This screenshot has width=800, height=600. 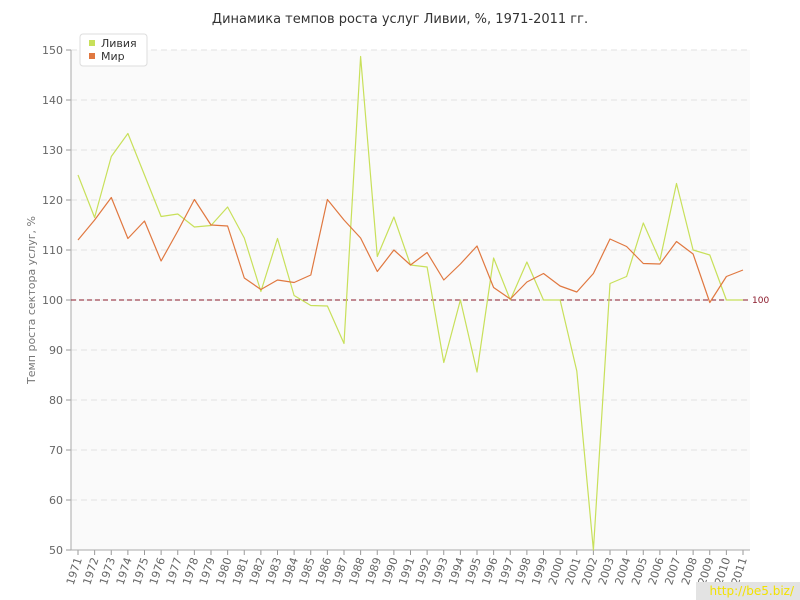 What do you see at coordinates (113, 56) in the screenshot?
I see `legend-label-1: Мир` at bounding box center [113, 56].